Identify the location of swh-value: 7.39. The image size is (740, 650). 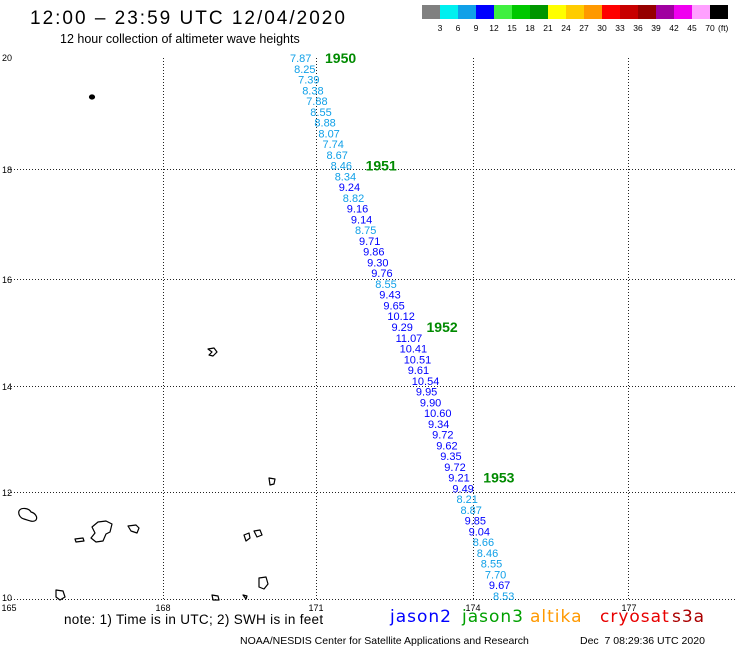
(308, 81).